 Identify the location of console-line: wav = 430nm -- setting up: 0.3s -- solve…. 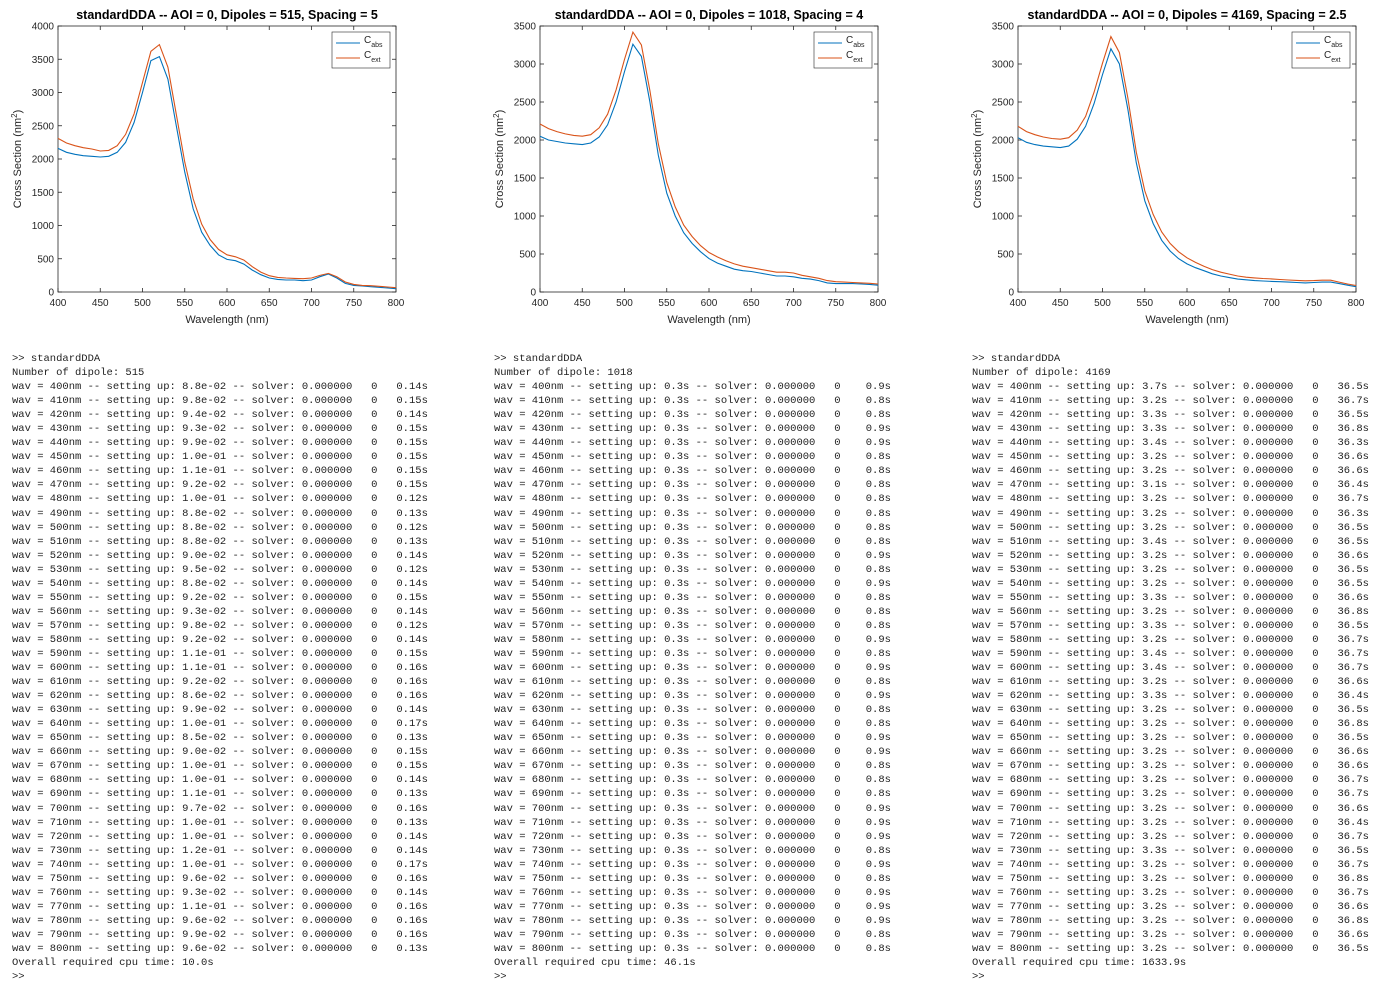
(692, 429).